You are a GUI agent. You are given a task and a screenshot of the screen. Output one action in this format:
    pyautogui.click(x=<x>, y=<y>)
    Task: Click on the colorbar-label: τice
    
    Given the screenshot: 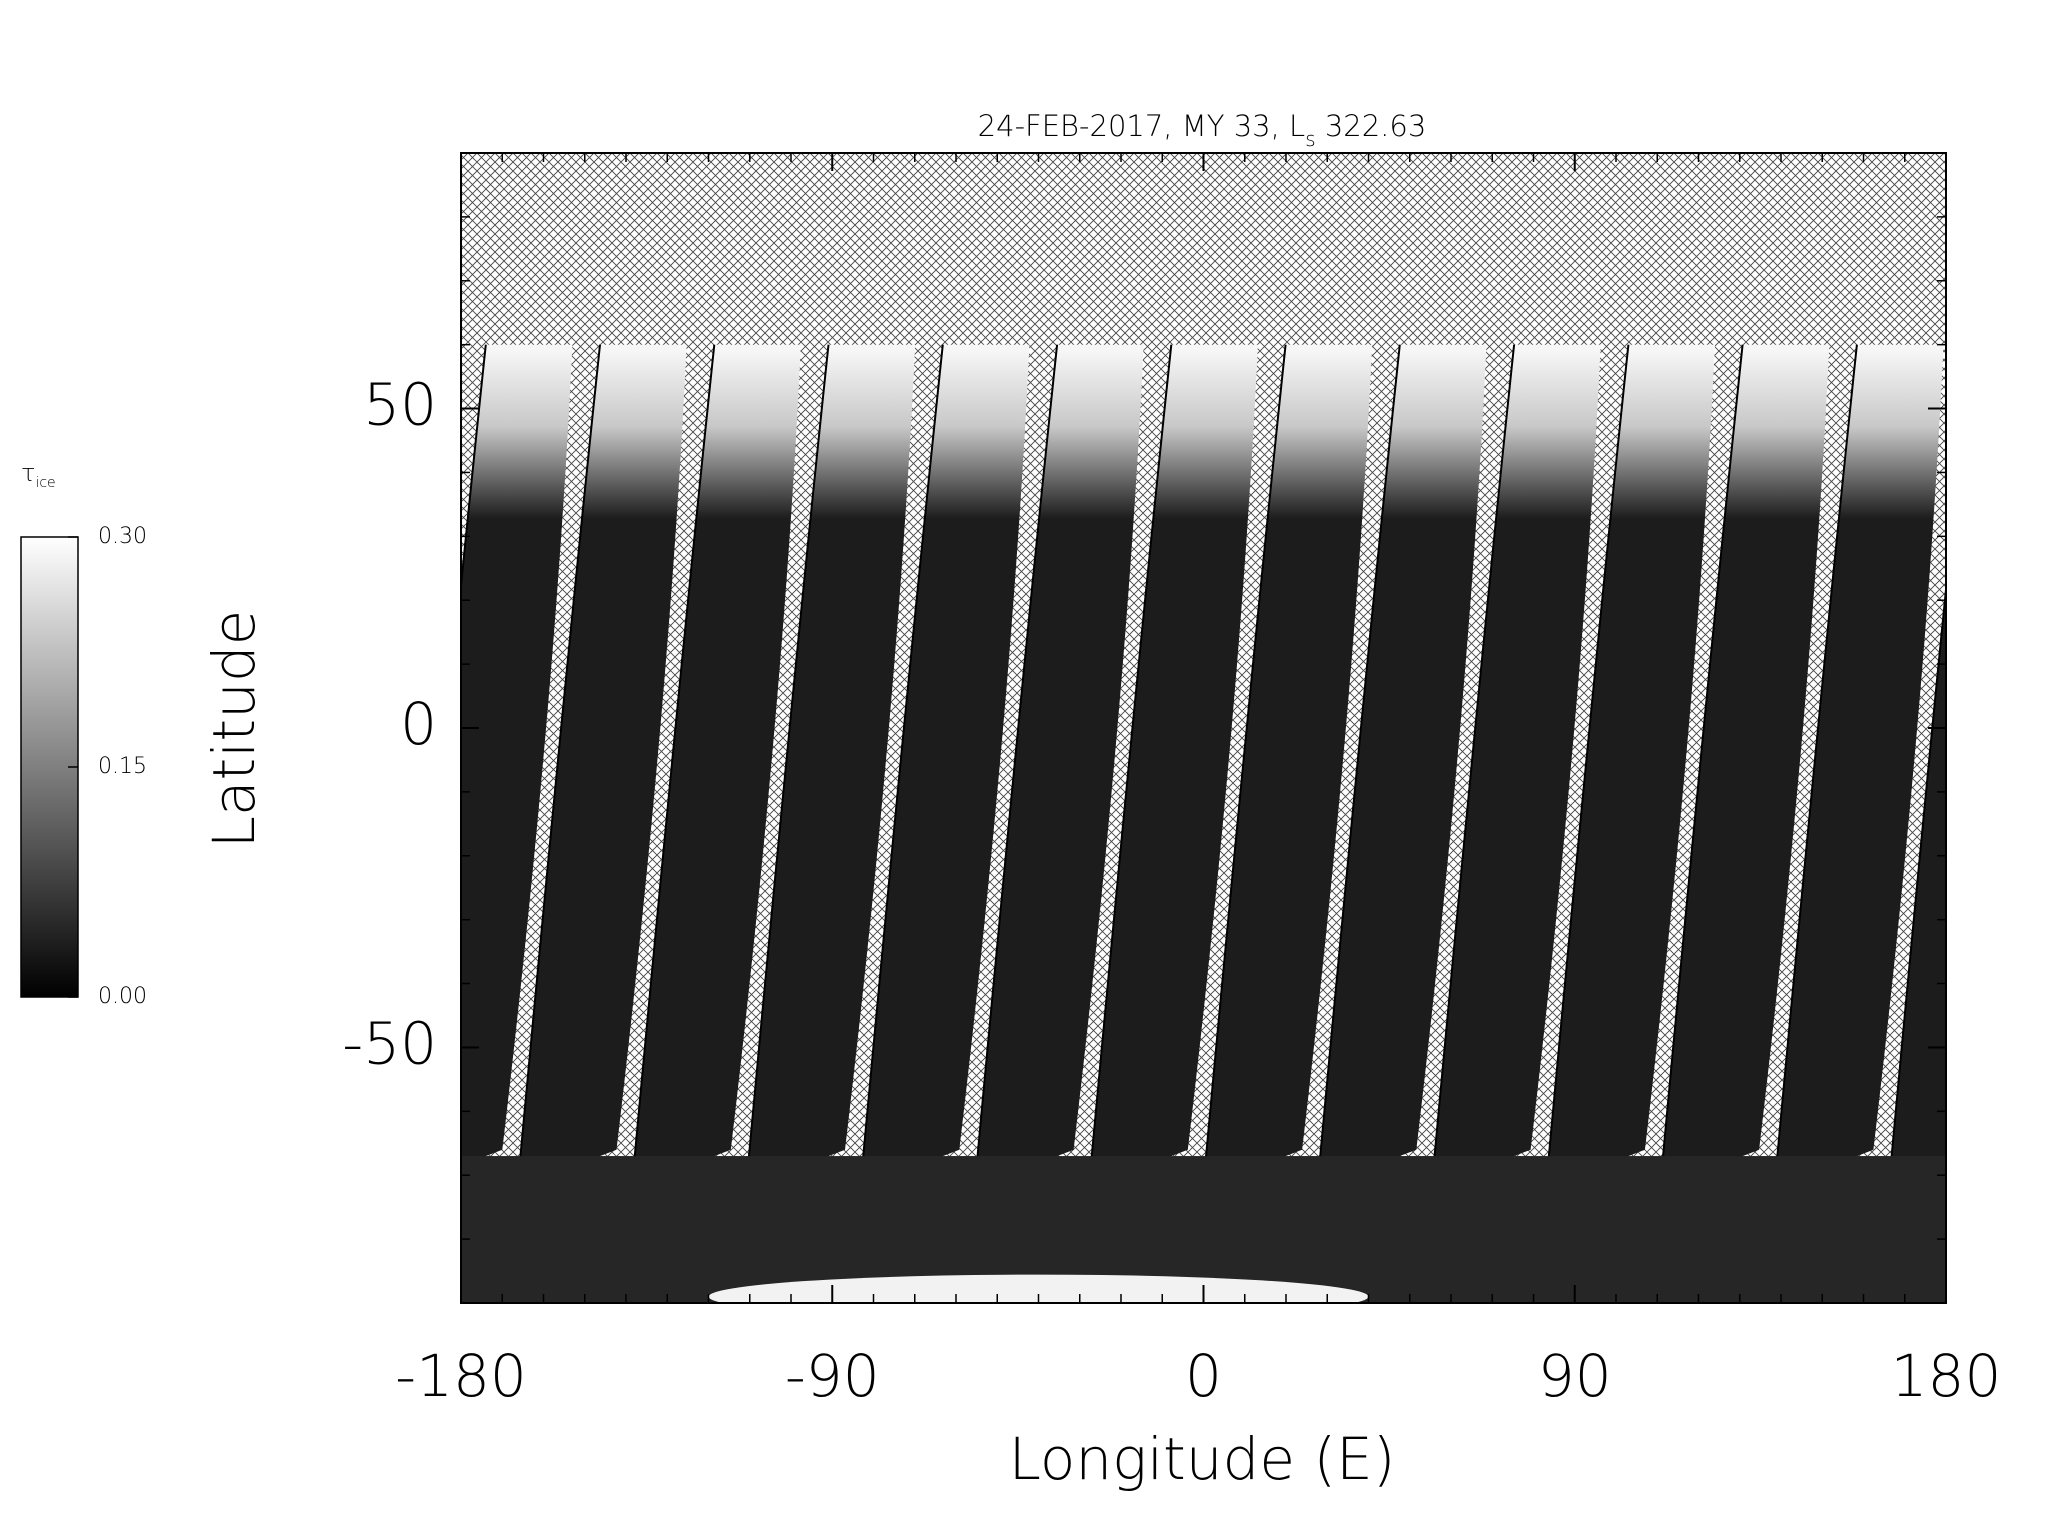 What is the action you would take?
    pyautogui.click(x=38, y=475)
    